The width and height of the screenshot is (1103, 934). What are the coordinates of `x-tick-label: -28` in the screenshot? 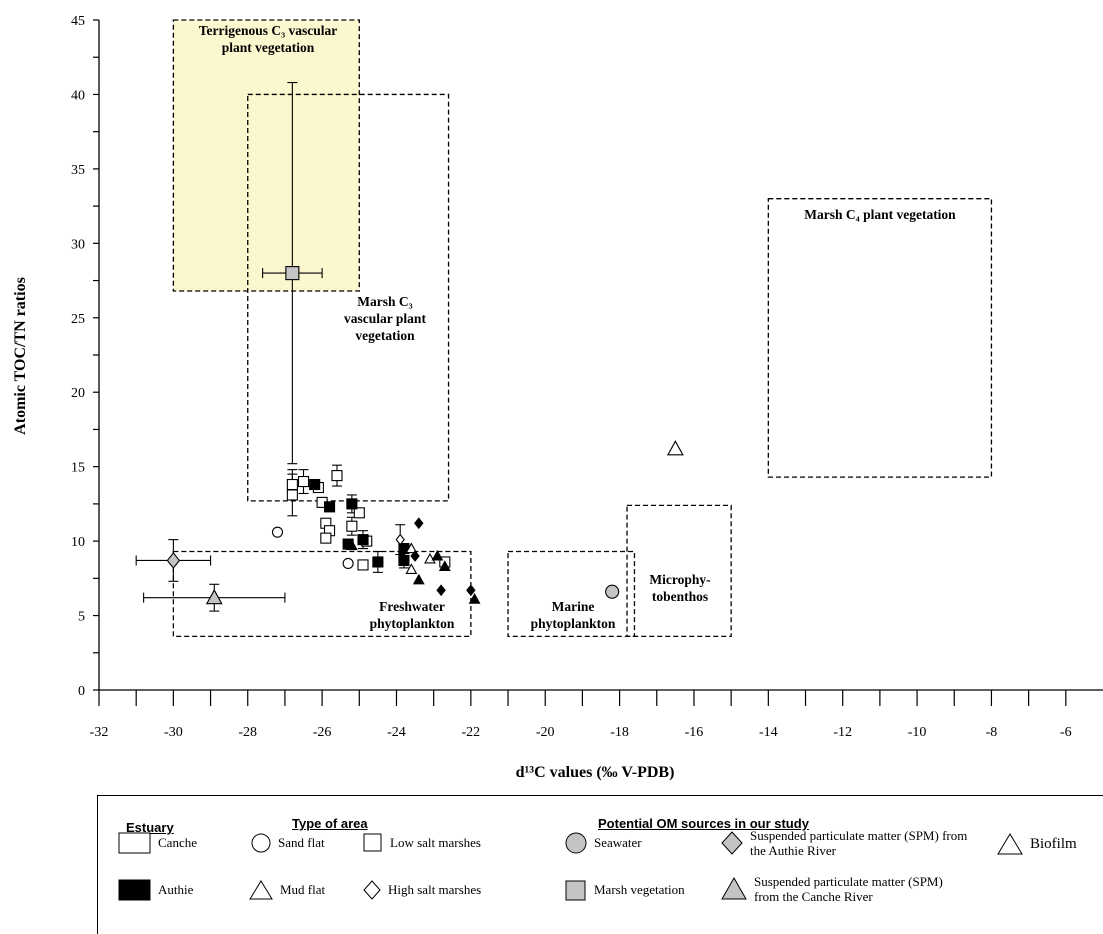 It's located at (247, 732).